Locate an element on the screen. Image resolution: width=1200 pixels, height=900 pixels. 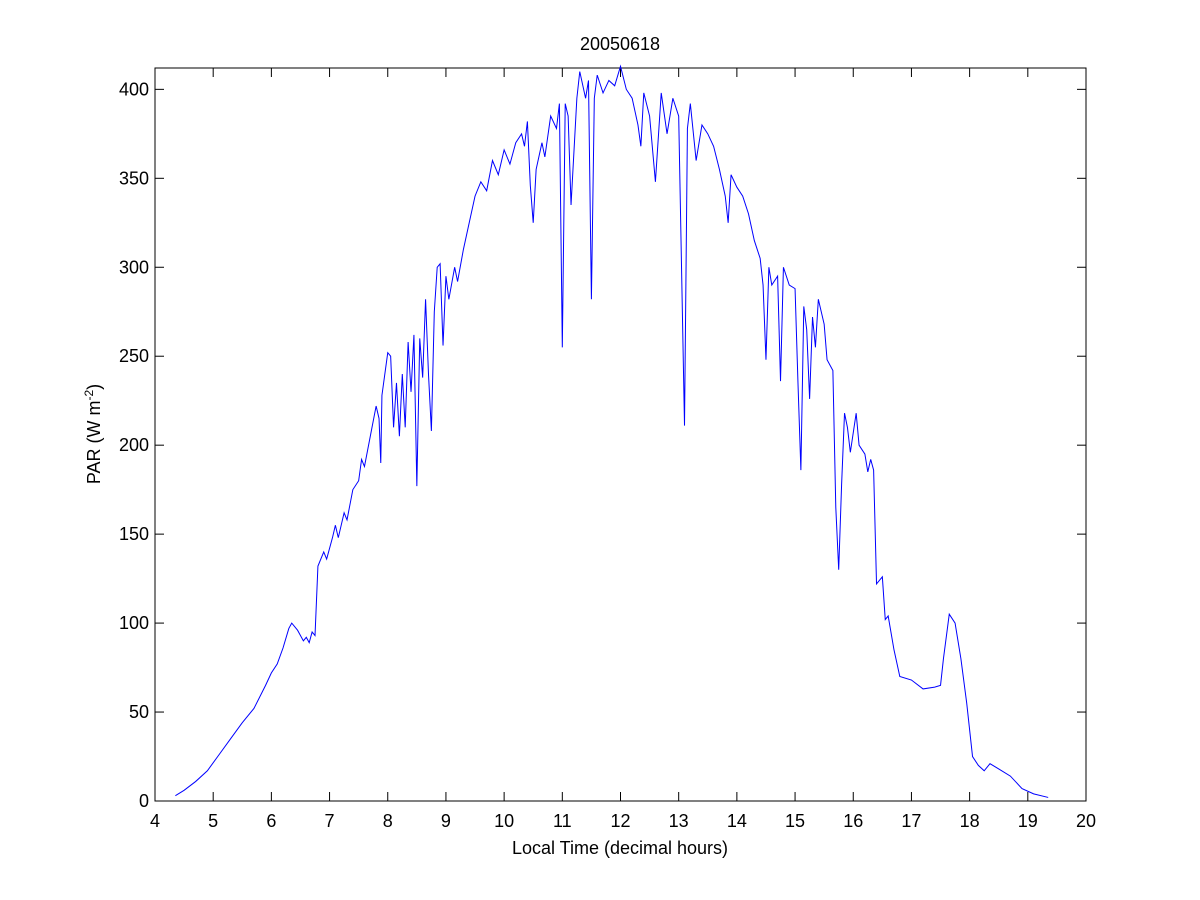
x-tick-label: 14 is located at coordinates (737, 821).